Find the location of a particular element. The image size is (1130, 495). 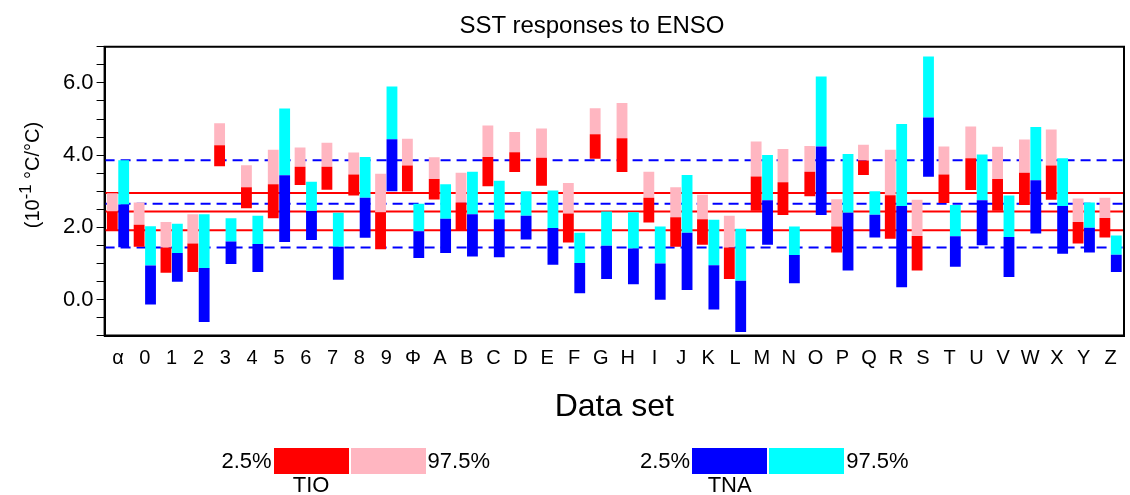

x-axis-title: Data set is located at coordinates (614, 404).